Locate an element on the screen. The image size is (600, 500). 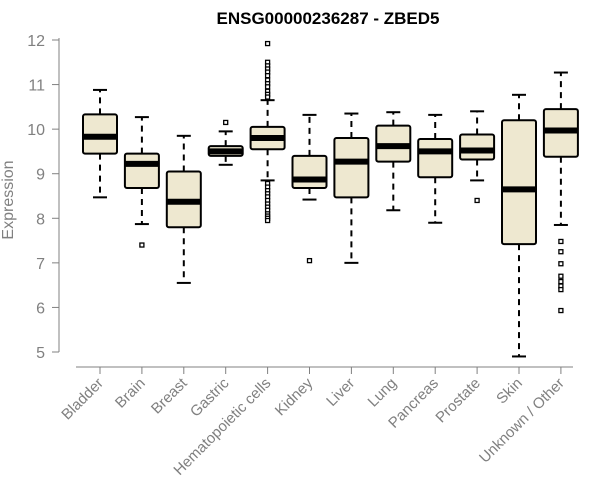
x-tick-label: Skin is located at coordinates (509, 391).